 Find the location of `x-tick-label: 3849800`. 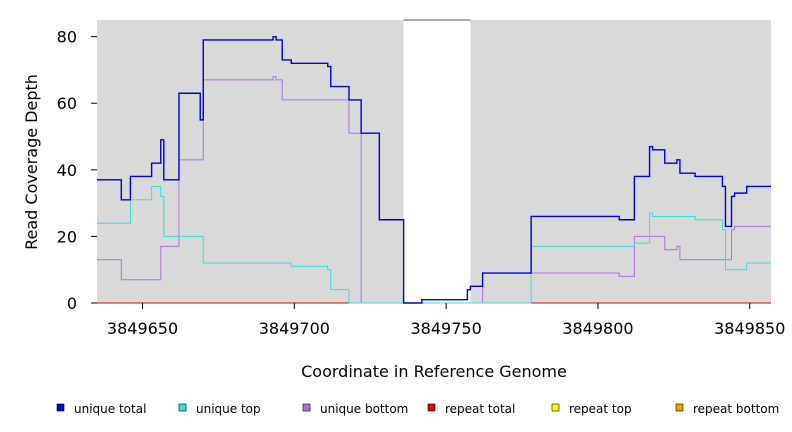

x-tick-label: 3849800 is located at coordinates (597, 328).